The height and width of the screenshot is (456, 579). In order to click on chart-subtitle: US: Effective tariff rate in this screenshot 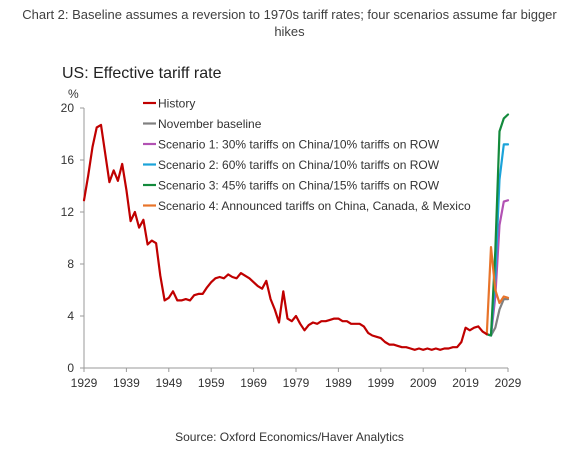, I will do `click(142, 73)`.